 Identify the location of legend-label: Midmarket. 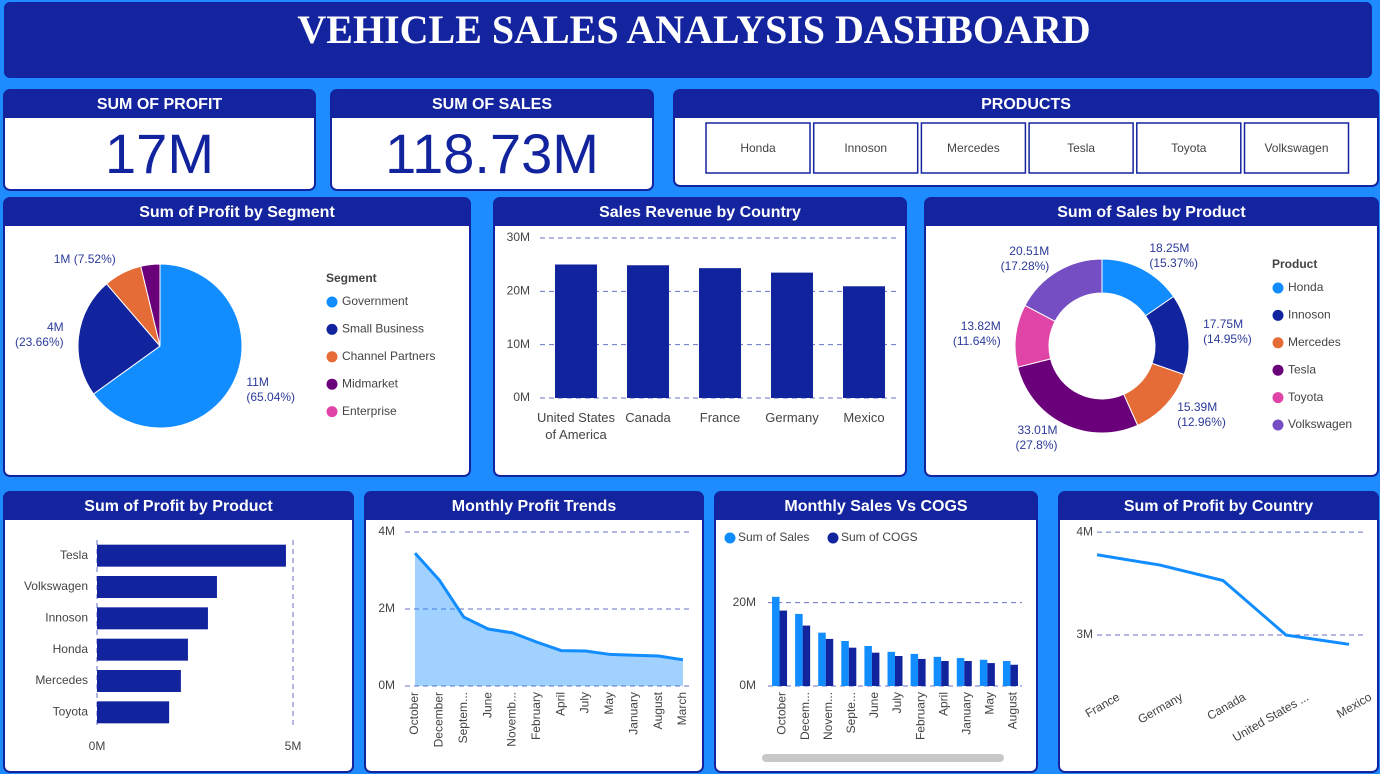
(370, 383).